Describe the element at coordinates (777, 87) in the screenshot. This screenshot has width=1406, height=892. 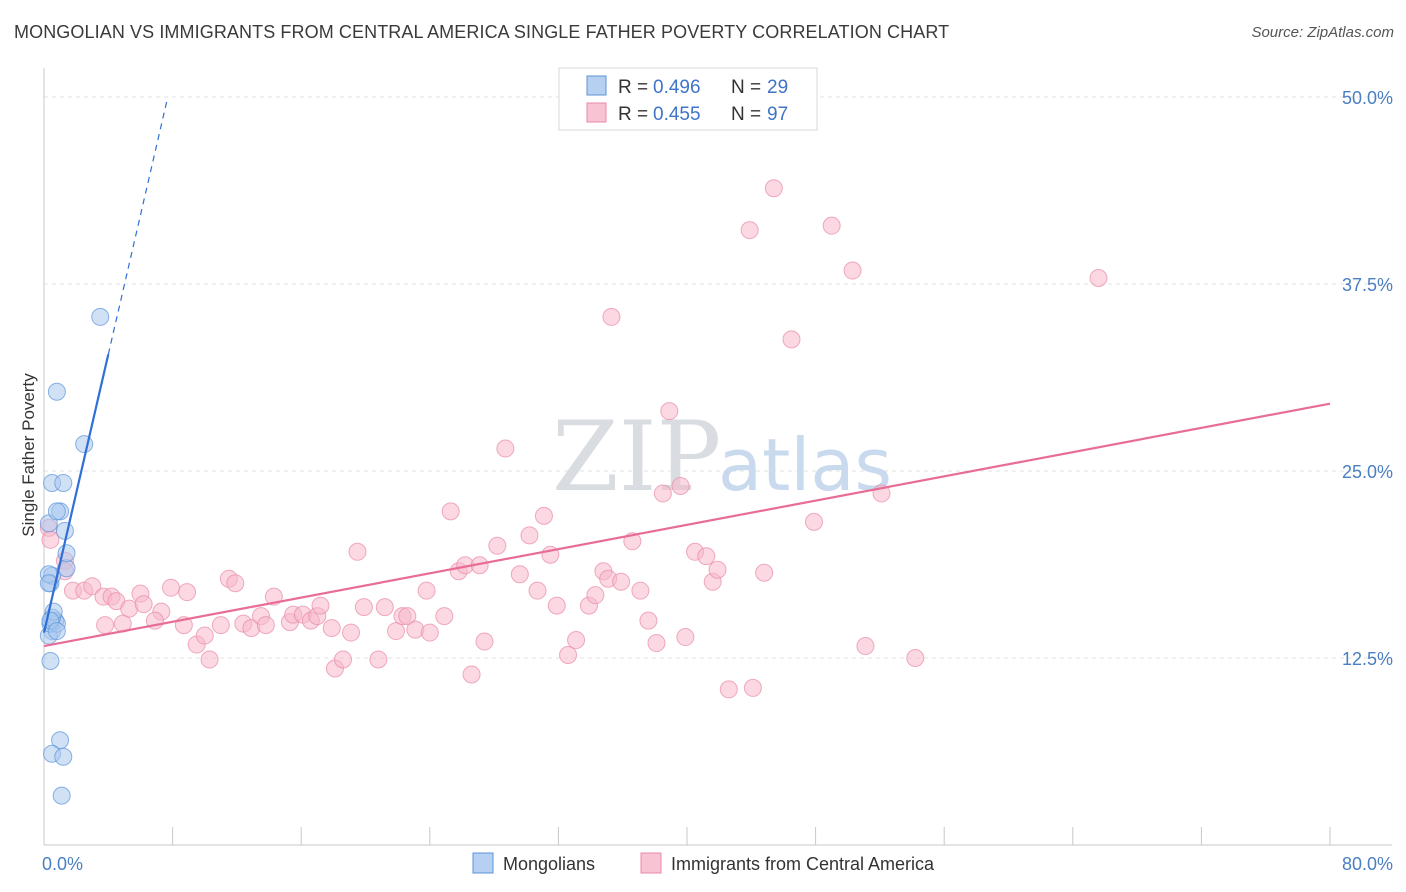
I see `legend-n-value: 29` at that location.